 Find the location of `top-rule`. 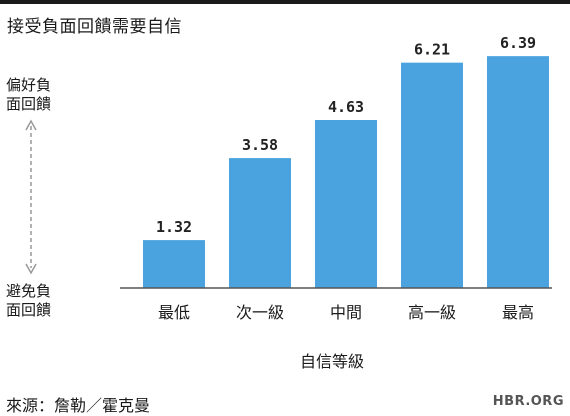

top-rule is located at coordinates (285, 2).